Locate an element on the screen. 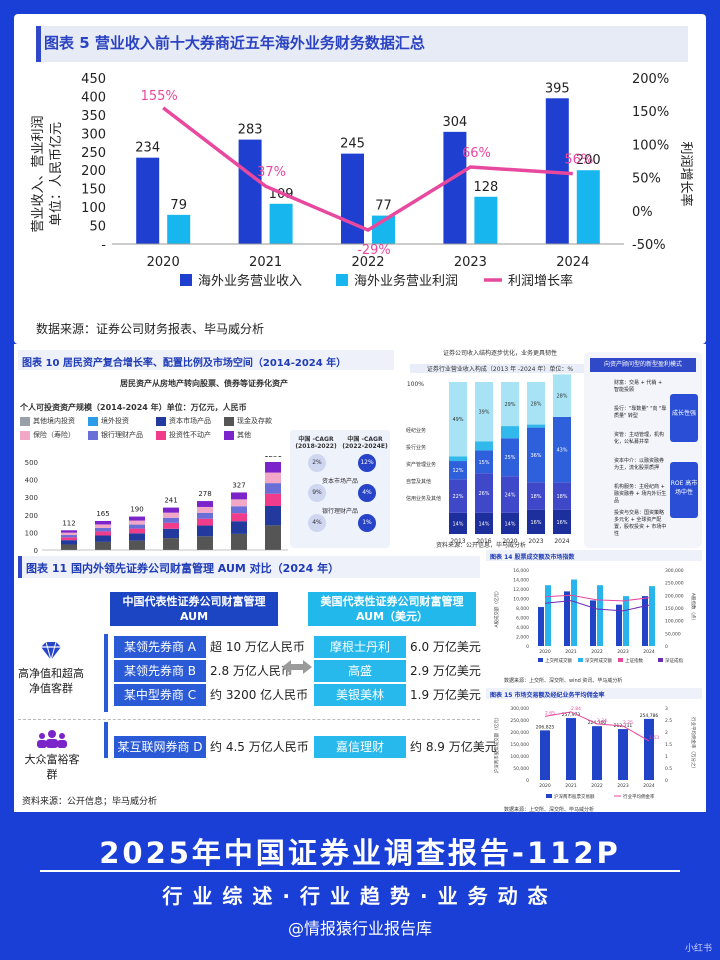 The width and height of the screenshot is (720, 960). fig10-bar-label: 241 is located at coordinates (170, 501).